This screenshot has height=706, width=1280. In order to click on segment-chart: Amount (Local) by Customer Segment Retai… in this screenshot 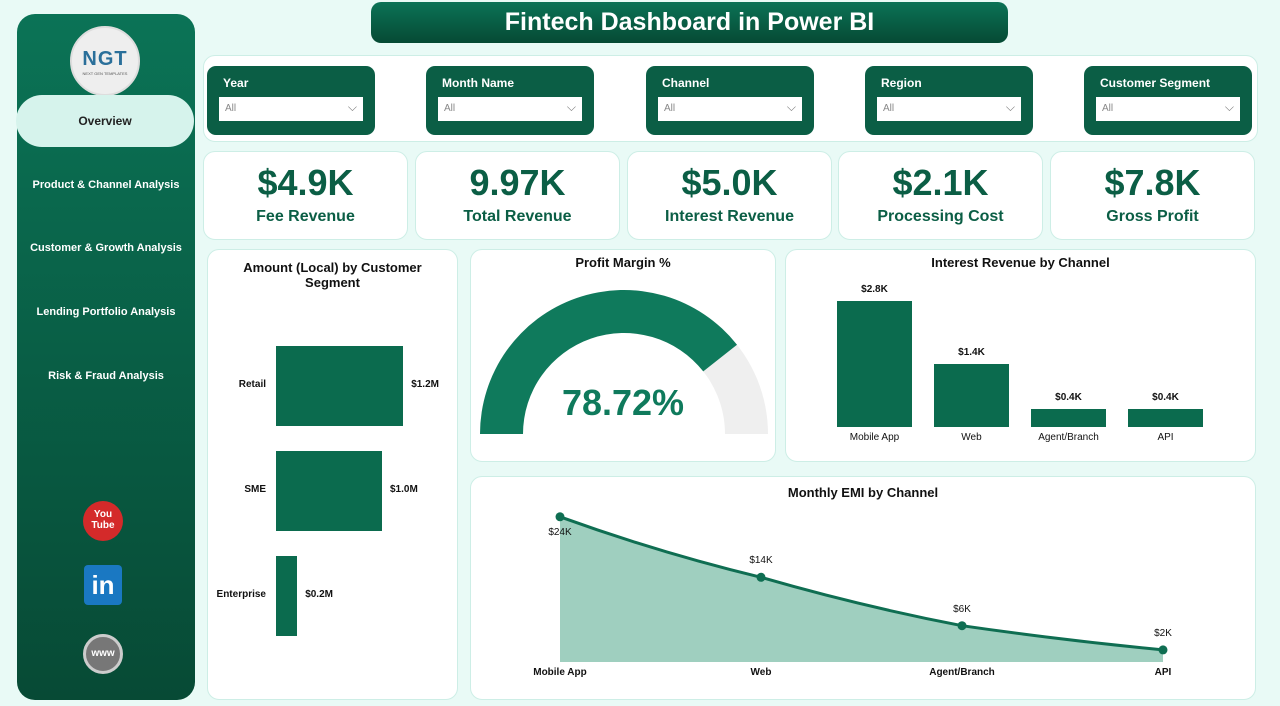, I will do `click(332, 474)`.